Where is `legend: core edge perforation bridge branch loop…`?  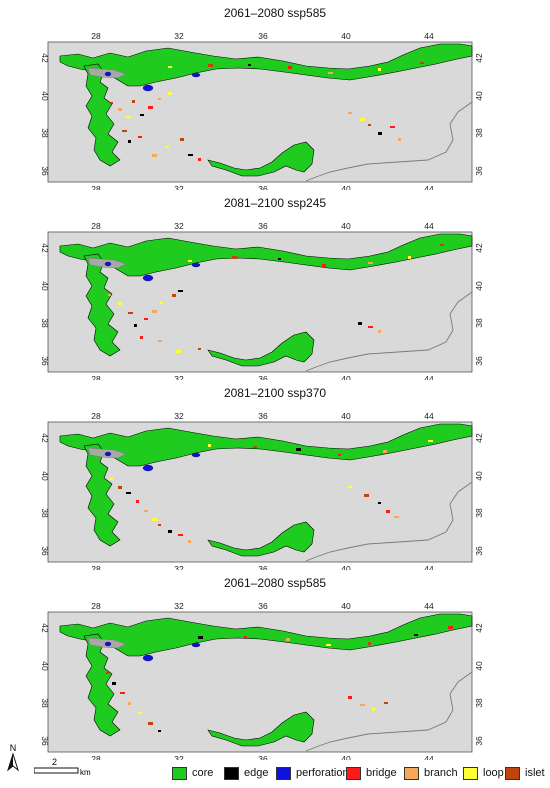 legend: core edge perforation bridge branch loop… is located at coordinates (275, 772).